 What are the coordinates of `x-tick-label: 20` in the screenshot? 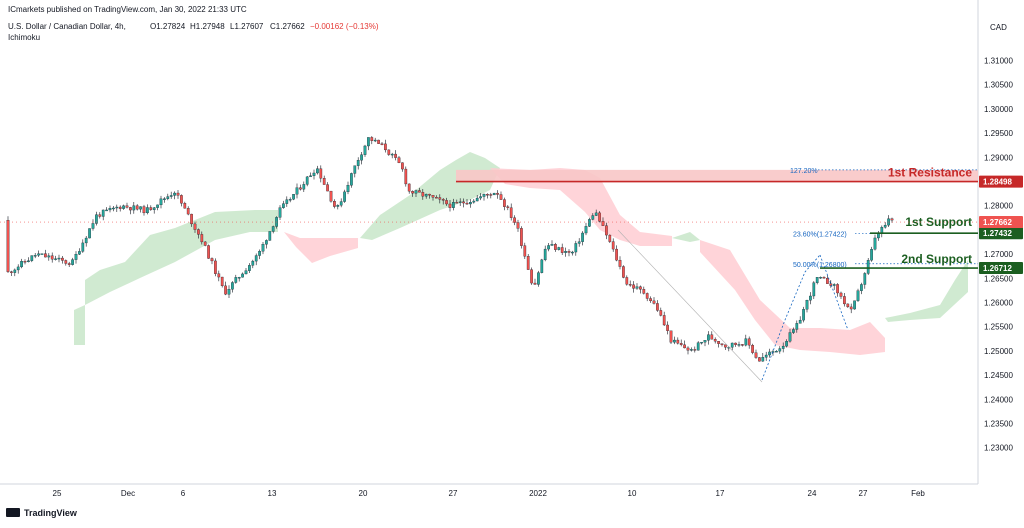 It's located at (363, 493).